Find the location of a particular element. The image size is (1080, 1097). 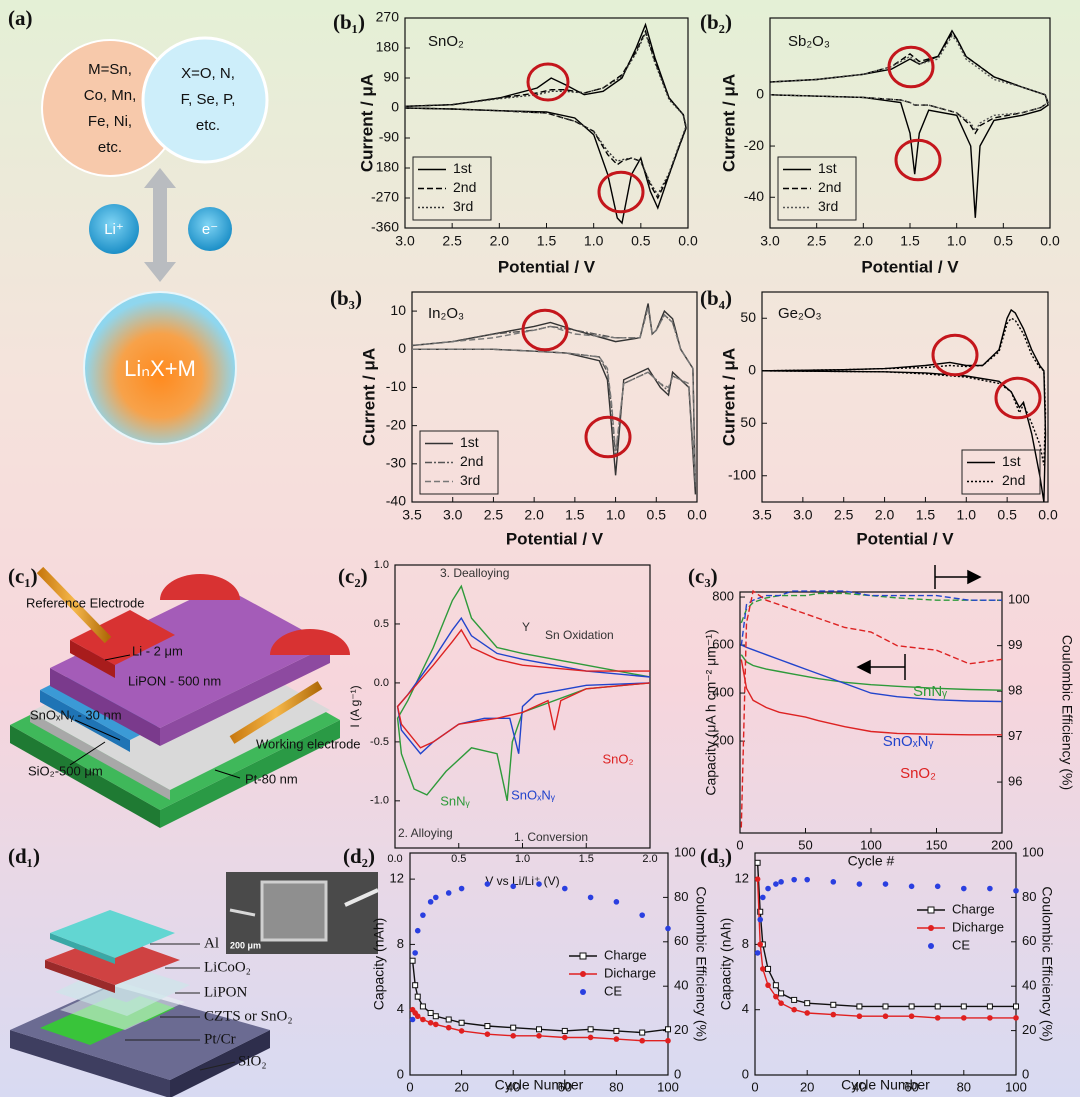

layer-label: LiPON is located at coordinates (226, 992).